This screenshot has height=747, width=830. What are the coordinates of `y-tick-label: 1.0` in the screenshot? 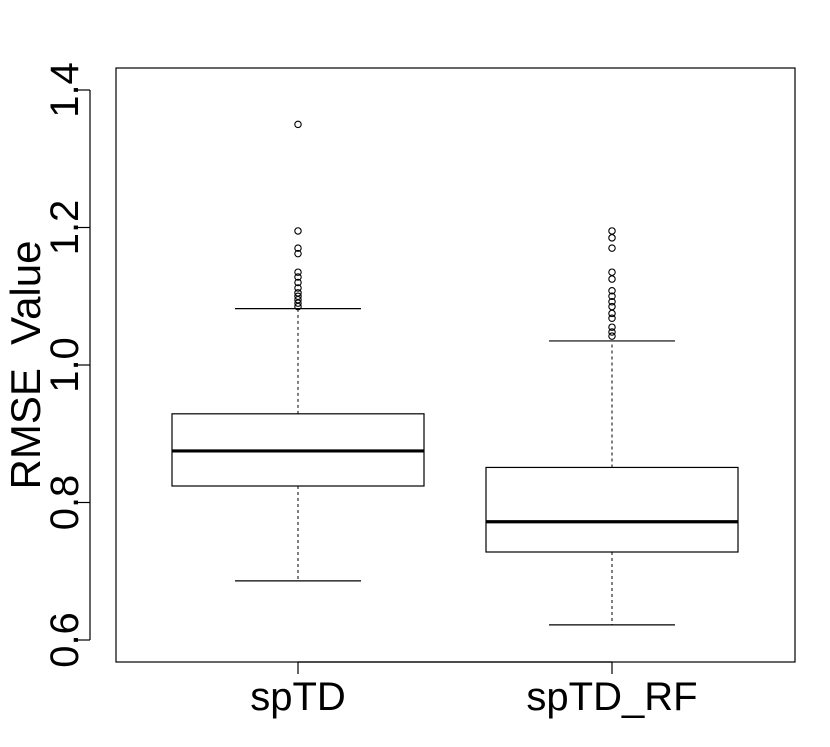 It's located at (65, 365).